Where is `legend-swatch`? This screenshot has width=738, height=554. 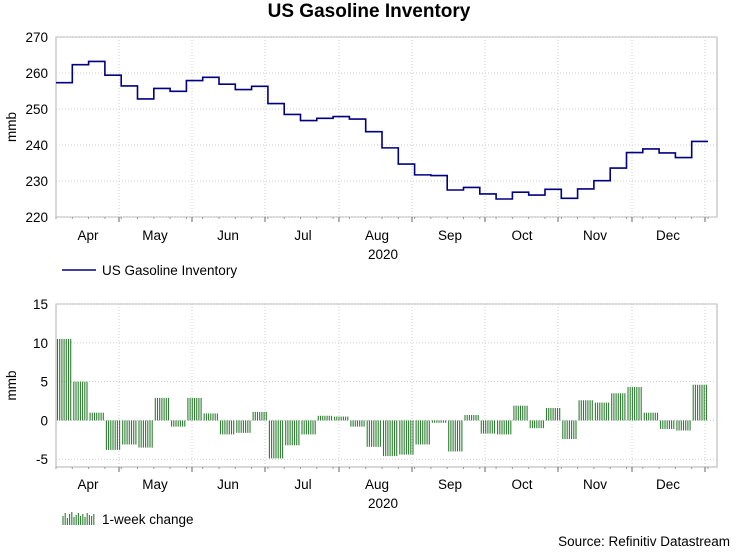
legend-swatch is located at coordinates (78, 518).